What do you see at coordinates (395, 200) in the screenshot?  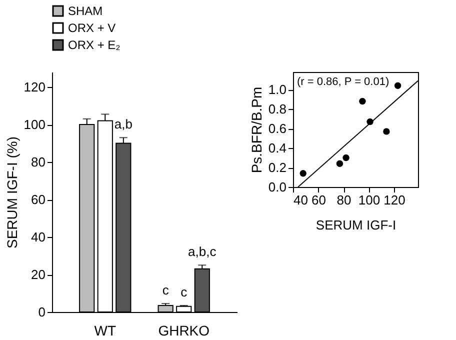 I see `x-tick-label: 120` at bounding box center [395, 200].